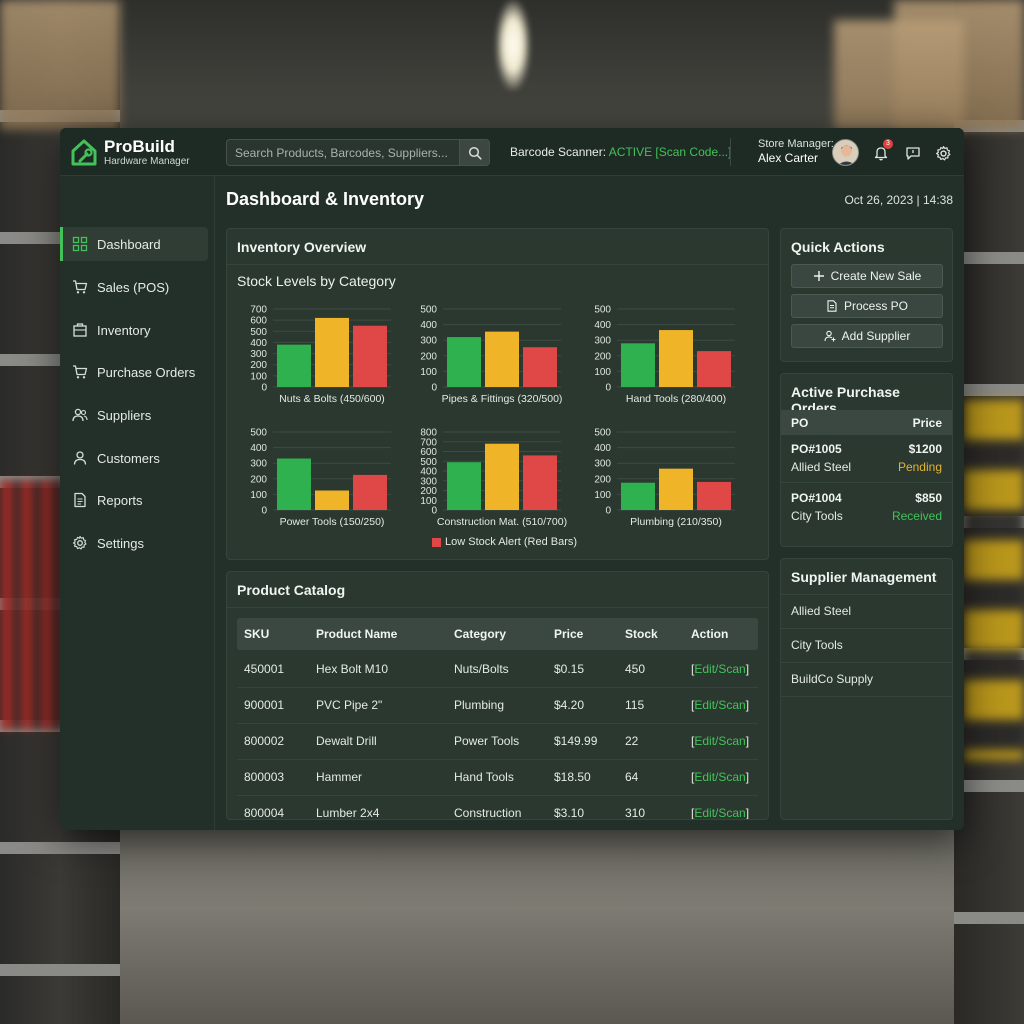 The height and width of the screenshot is (1024, 1024). Describe the element at coordinates (876, 336) in the screenshot. I see `button-label: Add Supplier` at that location.